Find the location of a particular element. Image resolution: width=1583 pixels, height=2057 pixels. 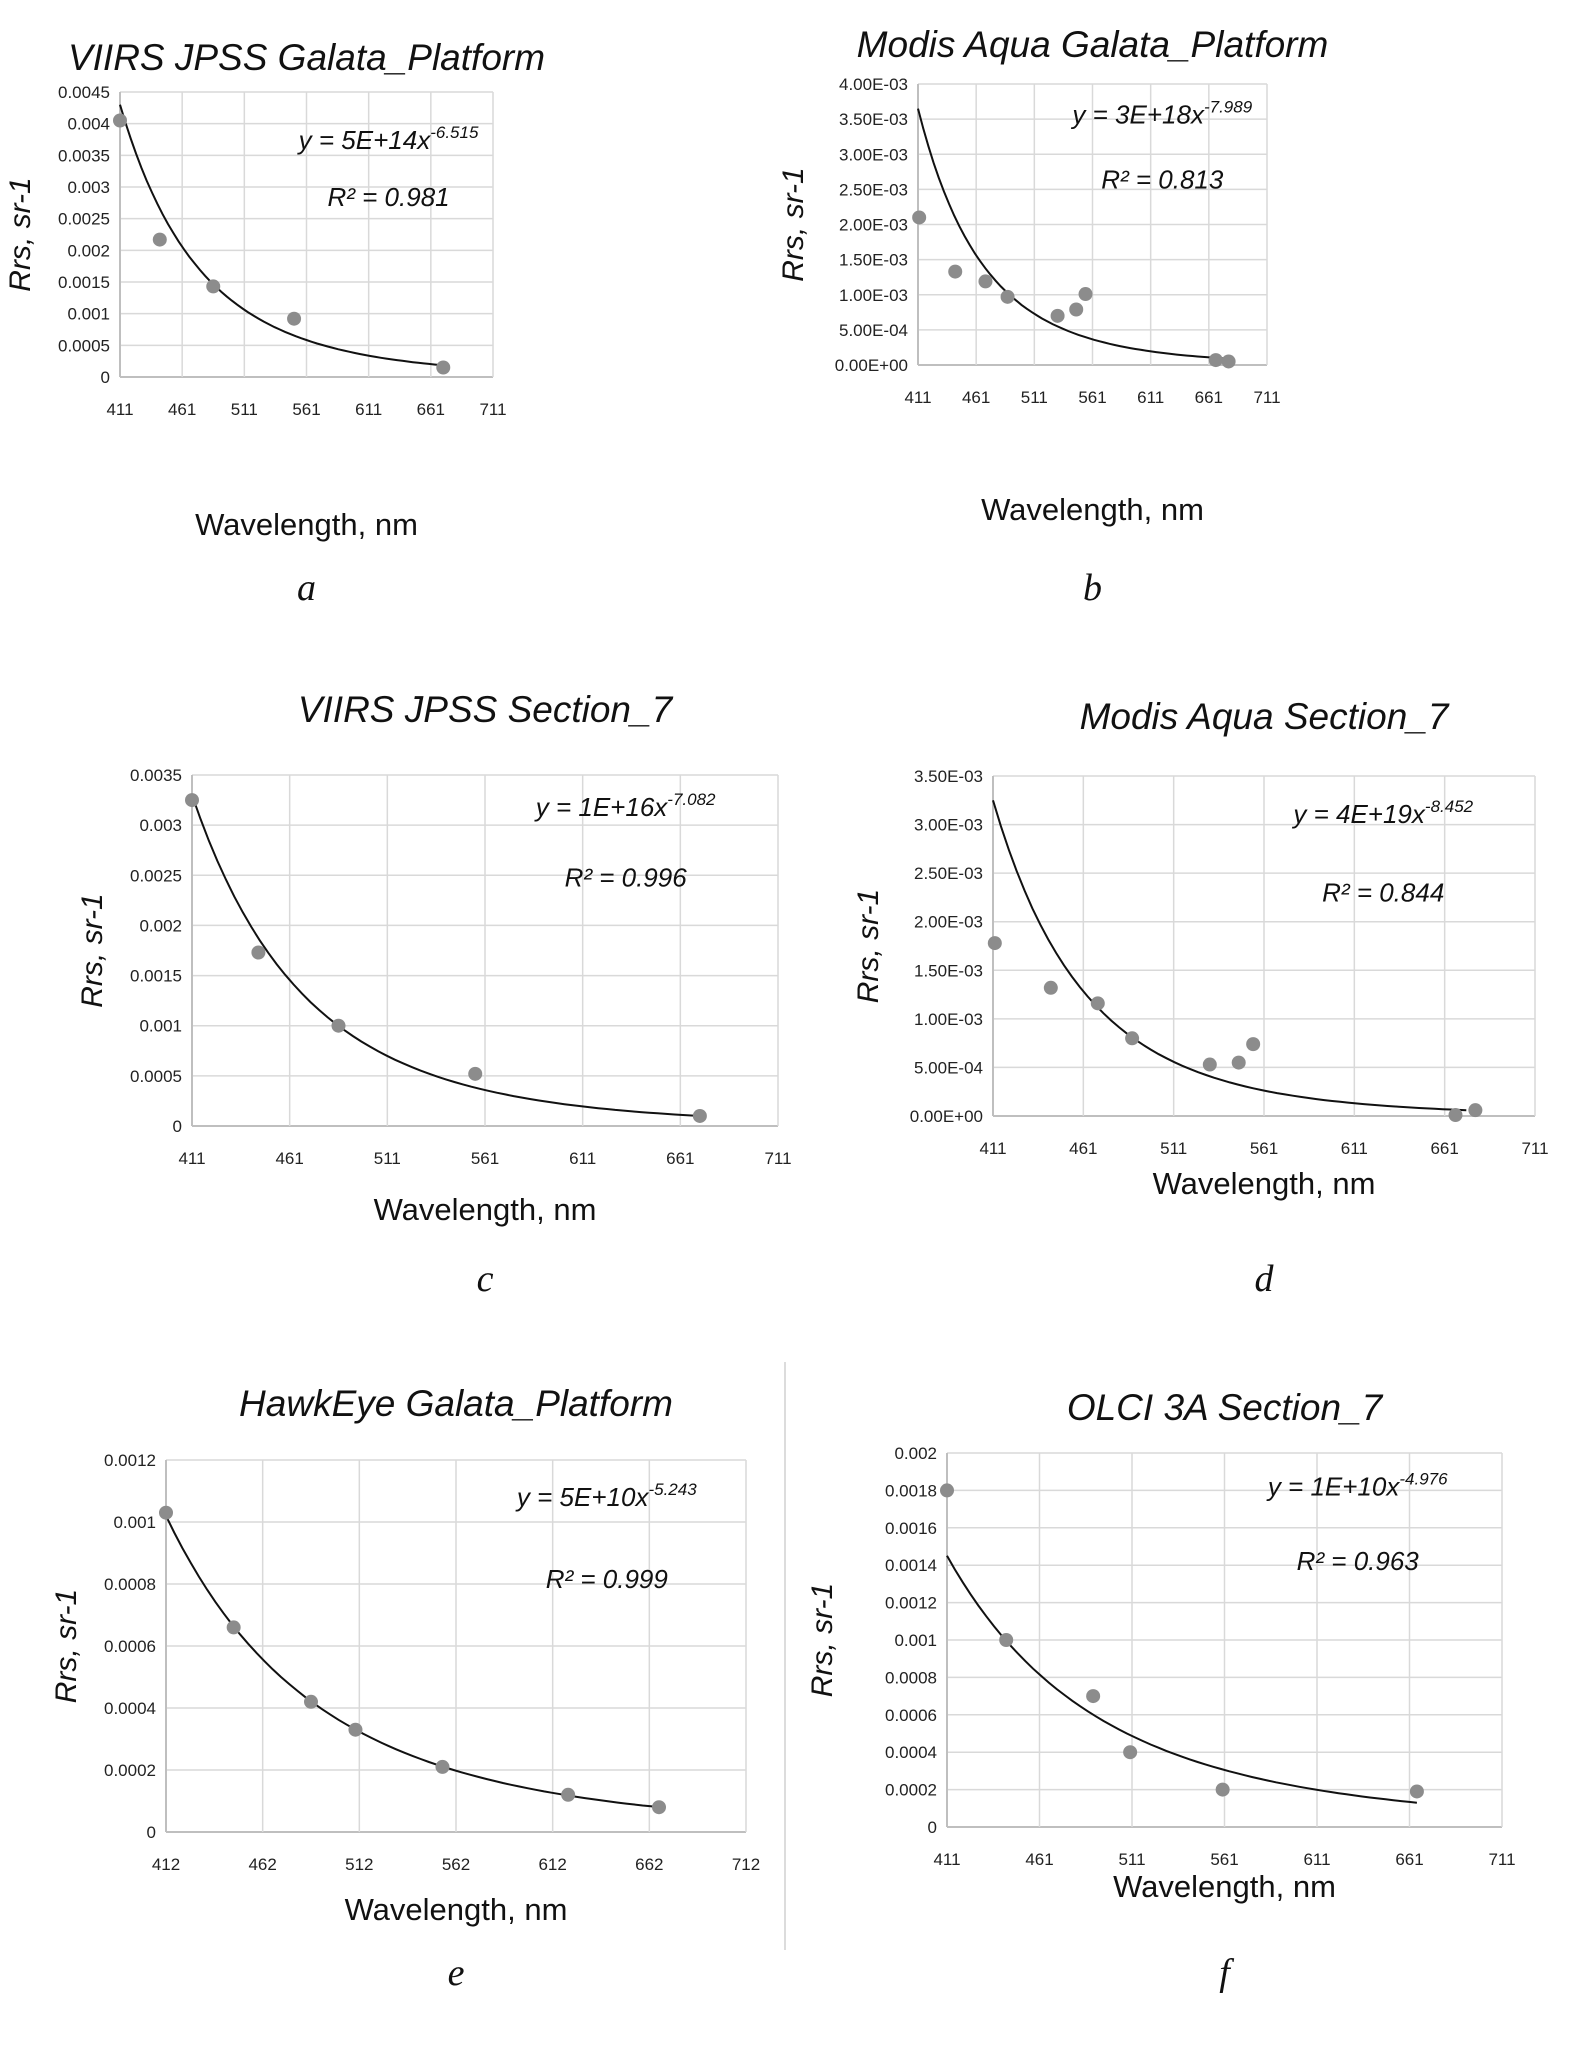

trend-equation-exponent: -5.243 is located at coordinates (672, 1489).